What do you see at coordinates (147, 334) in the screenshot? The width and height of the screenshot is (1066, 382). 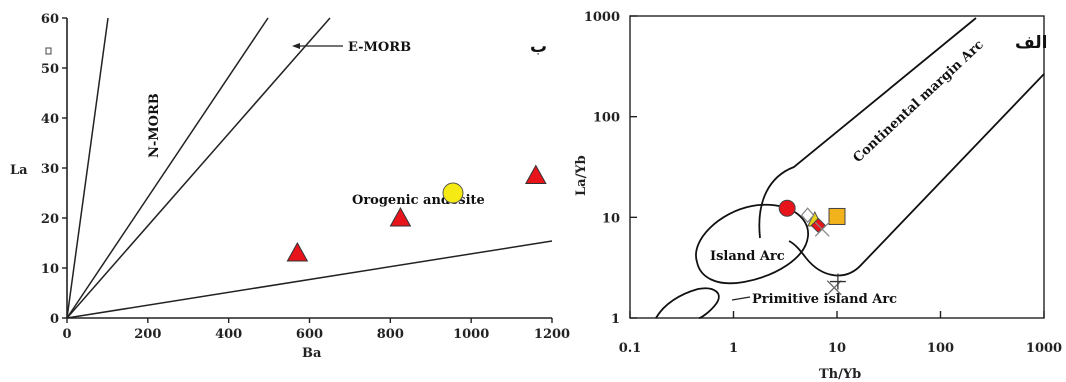 I see `left-x-tick-label: 200` at bounding box center [147, 334].